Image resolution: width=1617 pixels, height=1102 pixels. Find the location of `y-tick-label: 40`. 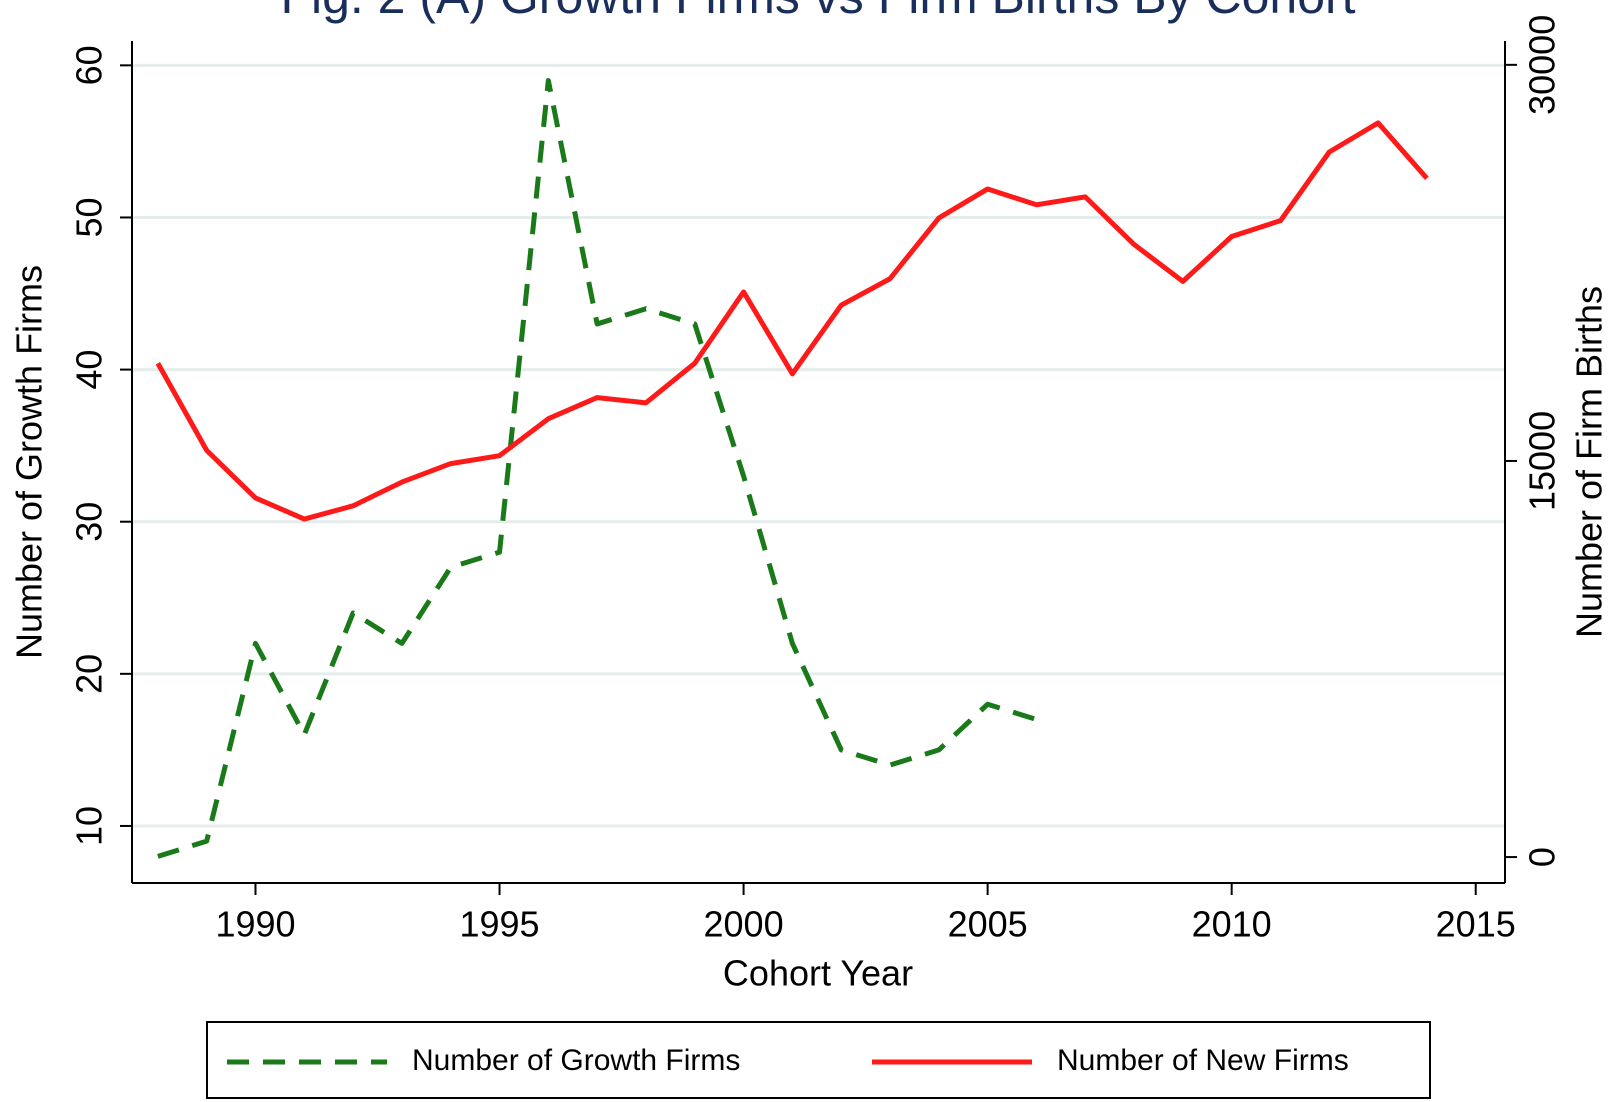

y-tick-label: 40 is located at coordinates (89, 370).